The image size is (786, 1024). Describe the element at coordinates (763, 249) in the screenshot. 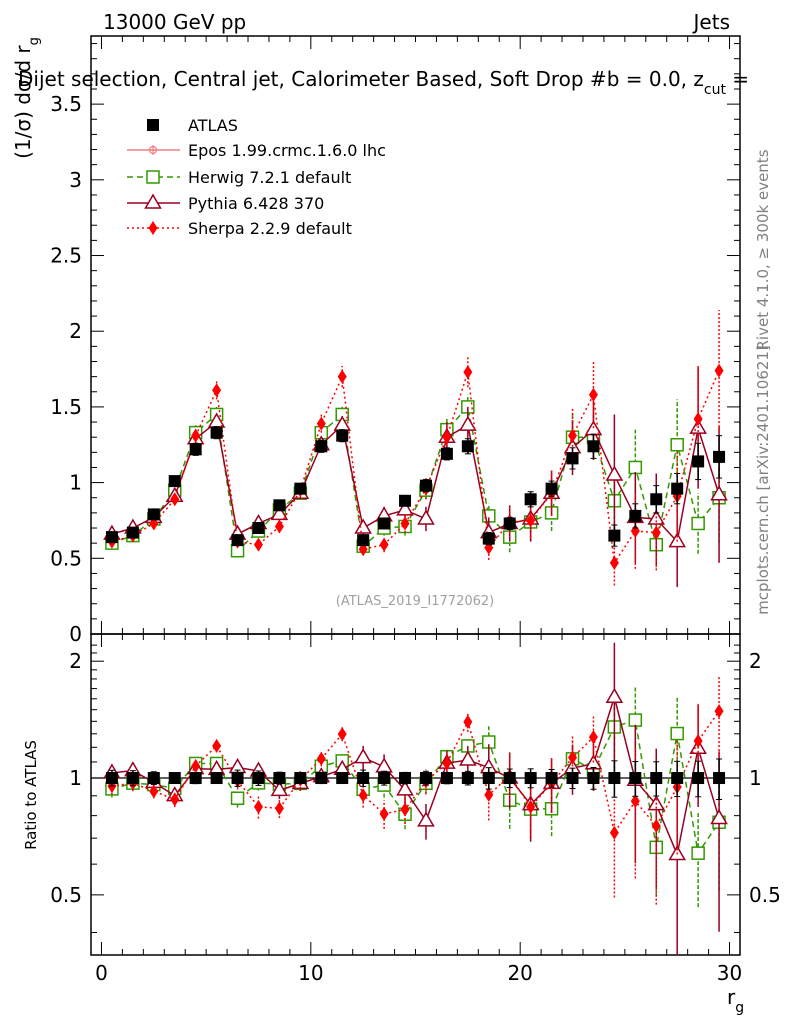

I see `rivet-version-label: Rivet 4.1.0, ≥ 300k events` at that location.